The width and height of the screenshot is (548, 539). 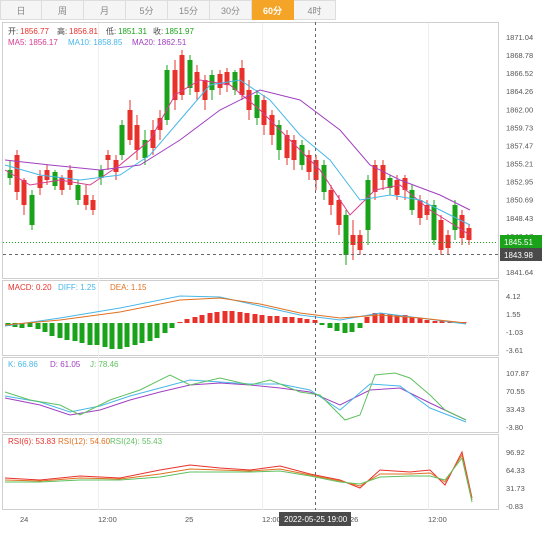 What do you see at coordinates (32, 441) in the screenshot?
I see `rsi6-label: RSI(6): 53.83` at bounding box center [32, 441].